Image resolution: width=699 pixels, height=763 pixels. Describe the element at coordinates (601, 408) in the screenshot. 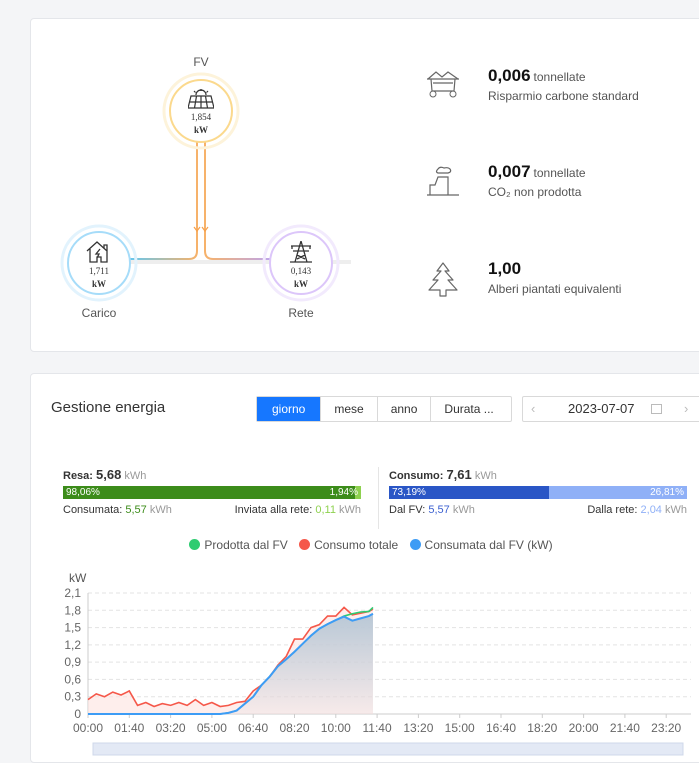

I see `date-value: 2023-07-07` at that location.